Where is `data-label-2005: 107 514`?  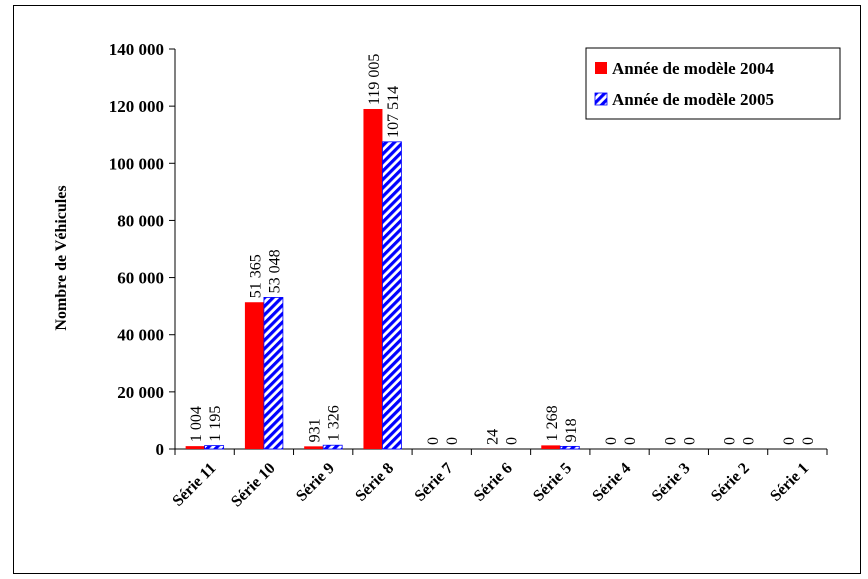
data-label-2005: 107 514 is located at coordinates (393, 112).